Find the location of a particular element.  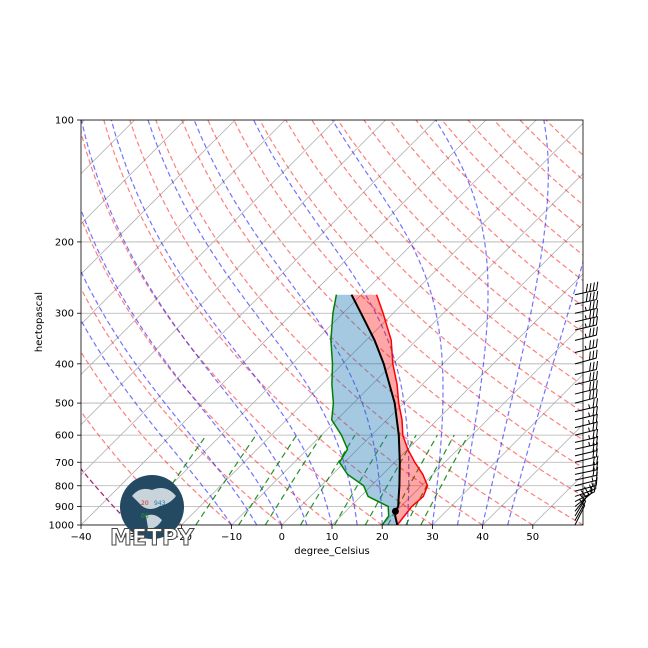

lcl-marker is located at coordinates (395, 511).